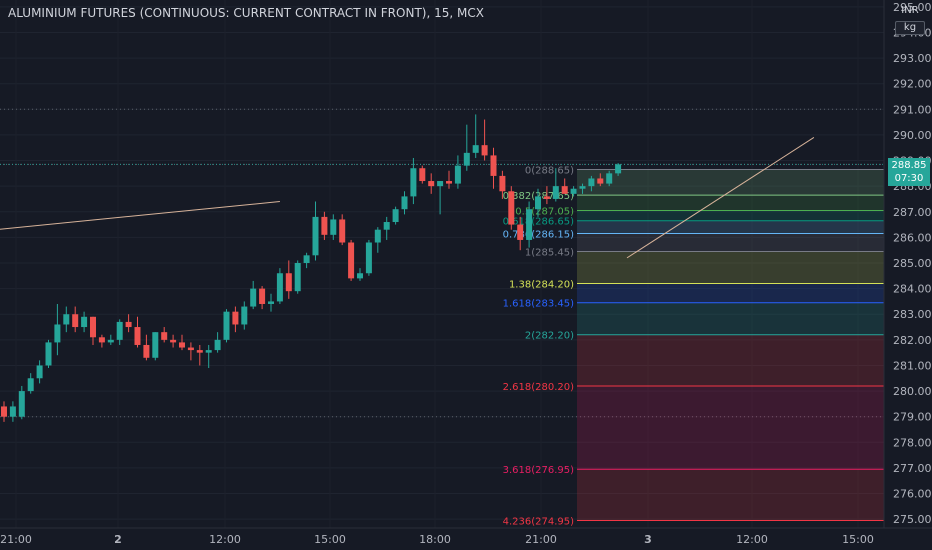 The height and width of the screenshot is (550, 932). What do you see at coordinates (912, 391) in the screenshot?
I see `price-tick-label: 280.00` at bounding box center [912, 391].